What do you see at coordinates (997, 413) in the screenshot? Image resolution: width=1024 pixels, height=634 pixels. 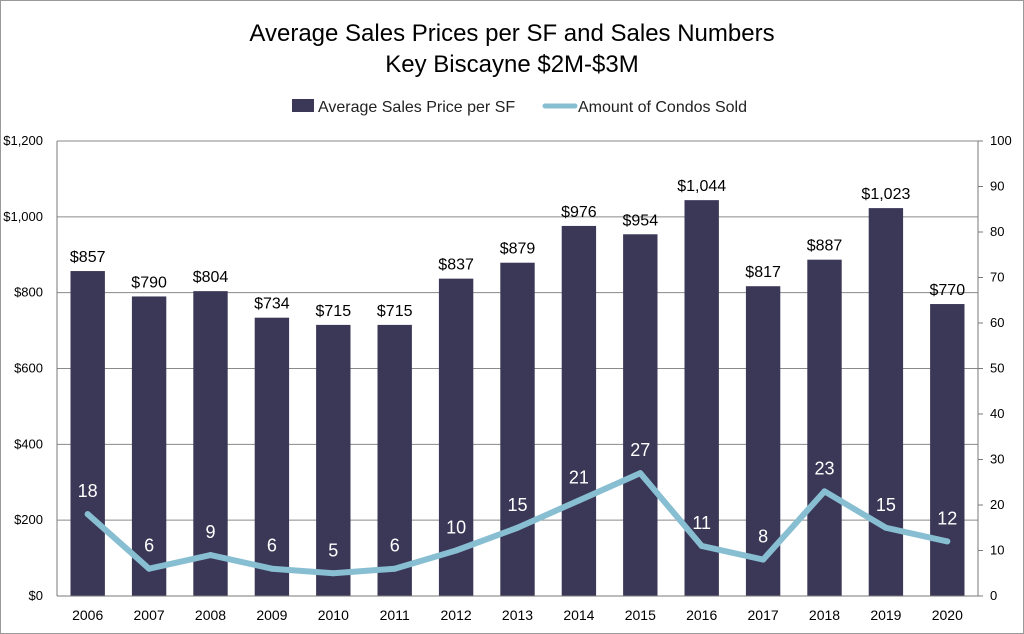 I see `y-right-tick-label: 40` at bounding box center [997, 413].